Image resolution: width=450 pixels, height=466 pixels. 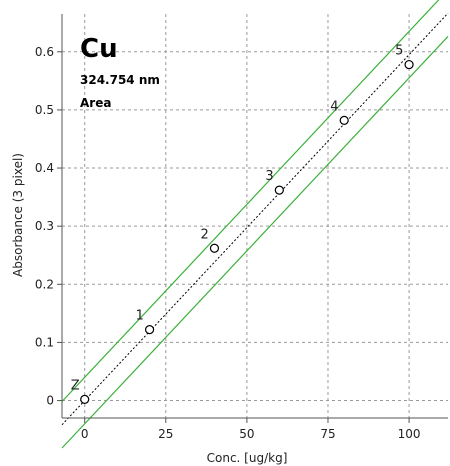 What do you see at coordinates (247, 458) in the screenshot?
I see `x-axis-title: Conc. [ug/kg]` at bounding box center [247, 458].